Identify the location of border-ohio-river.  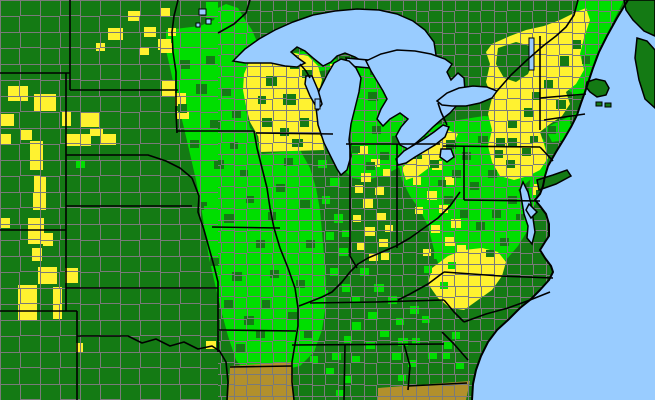
(379, 249).